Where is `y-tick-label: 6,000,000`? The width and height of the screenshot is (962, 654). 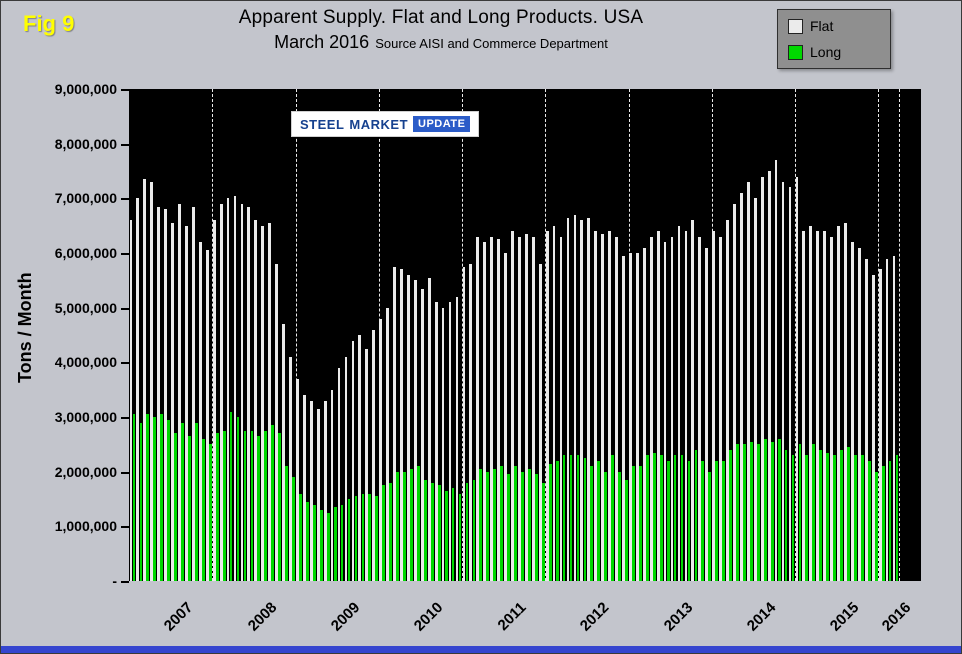
y-tick-label: 6,000,000 is located at coordinates (85, 253).